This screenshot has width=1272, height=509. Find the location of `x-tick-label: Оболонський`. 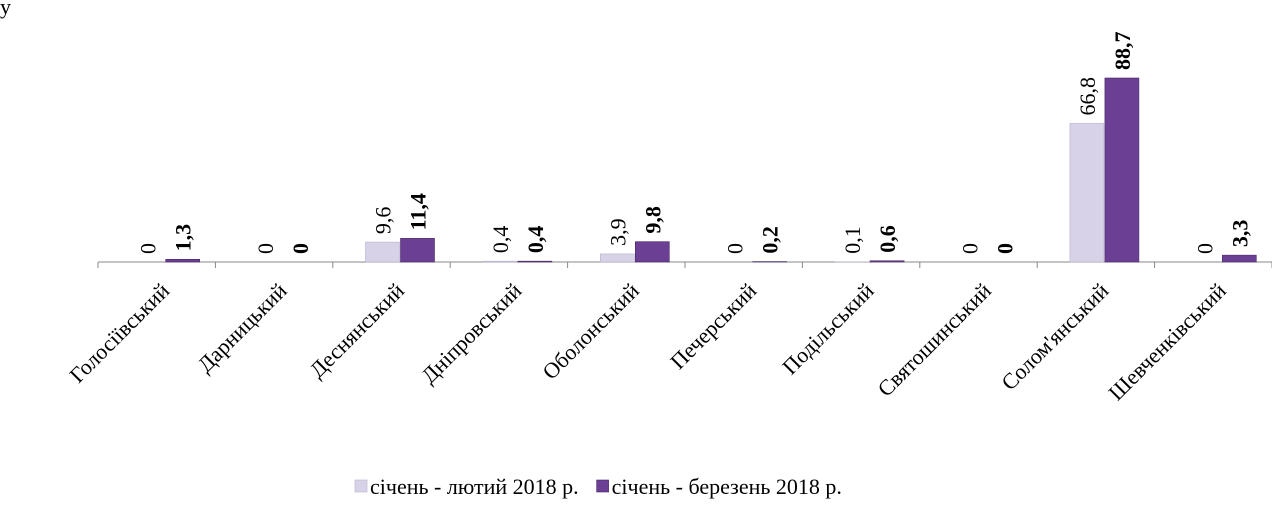

x-tick-label: Оболонський is located at coordinates (590, 331).